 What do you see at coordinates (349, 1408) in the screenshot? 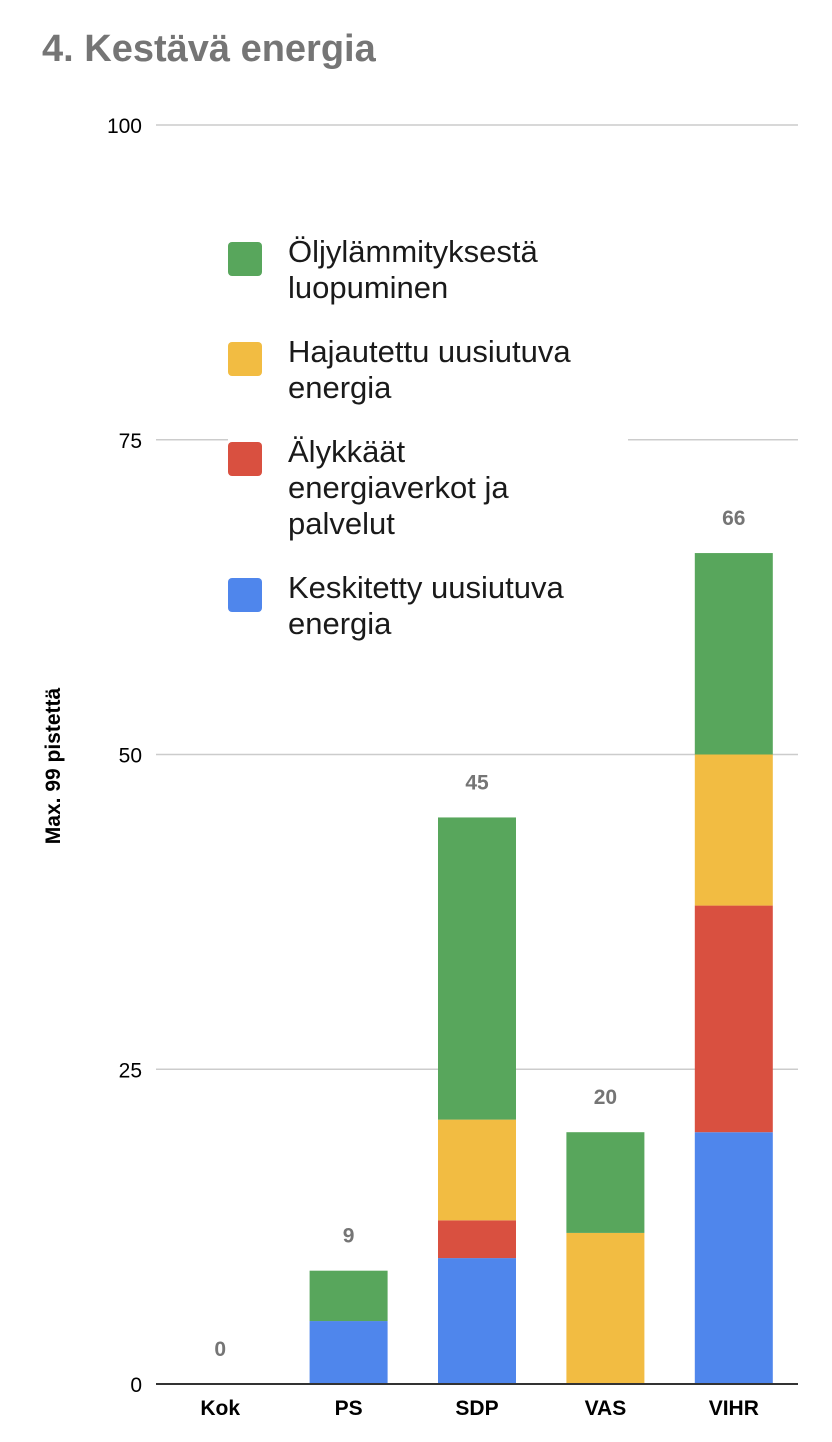
I see `x-tick-label: PS` at bounding box center [349, 1408].